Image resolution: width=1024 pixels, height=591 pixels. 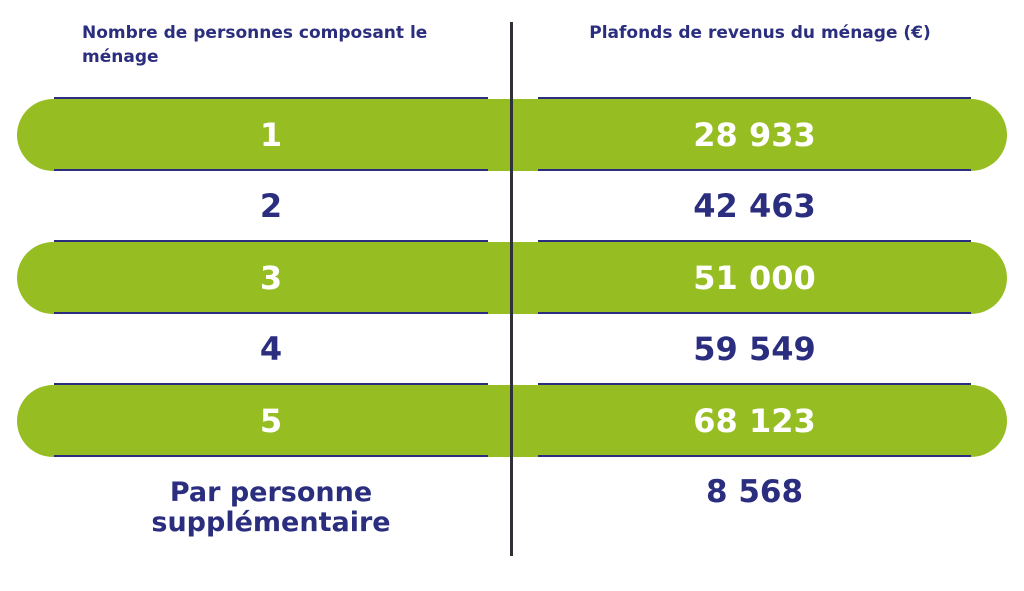 What do you see at coordinates (760, 33) in the screenshot?
I see `income-ceiling-header: Plafonds de revenus du ménage (€)` at bounding box center [760, 33].